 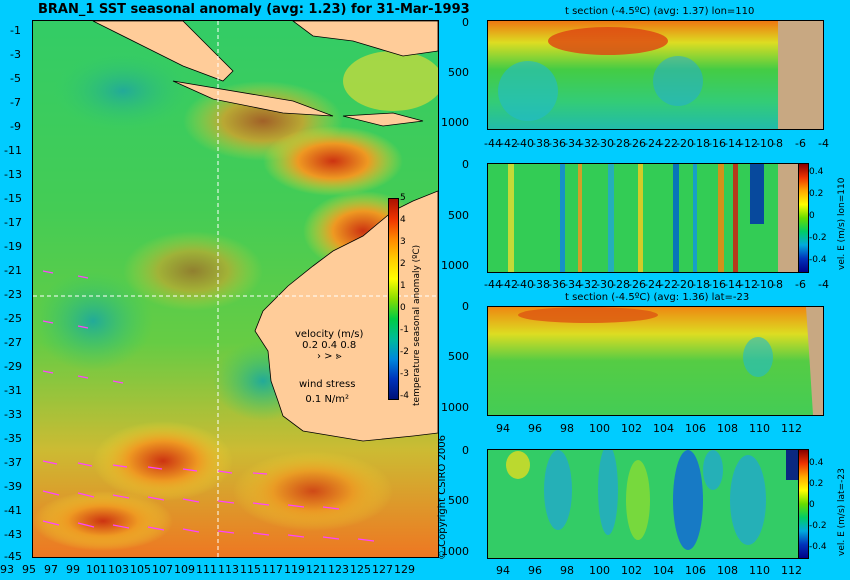 What do you see at coordinates (541, 143) in the screenshot?
I see `p1-xtick: -38` at bounding box center [541, 143].